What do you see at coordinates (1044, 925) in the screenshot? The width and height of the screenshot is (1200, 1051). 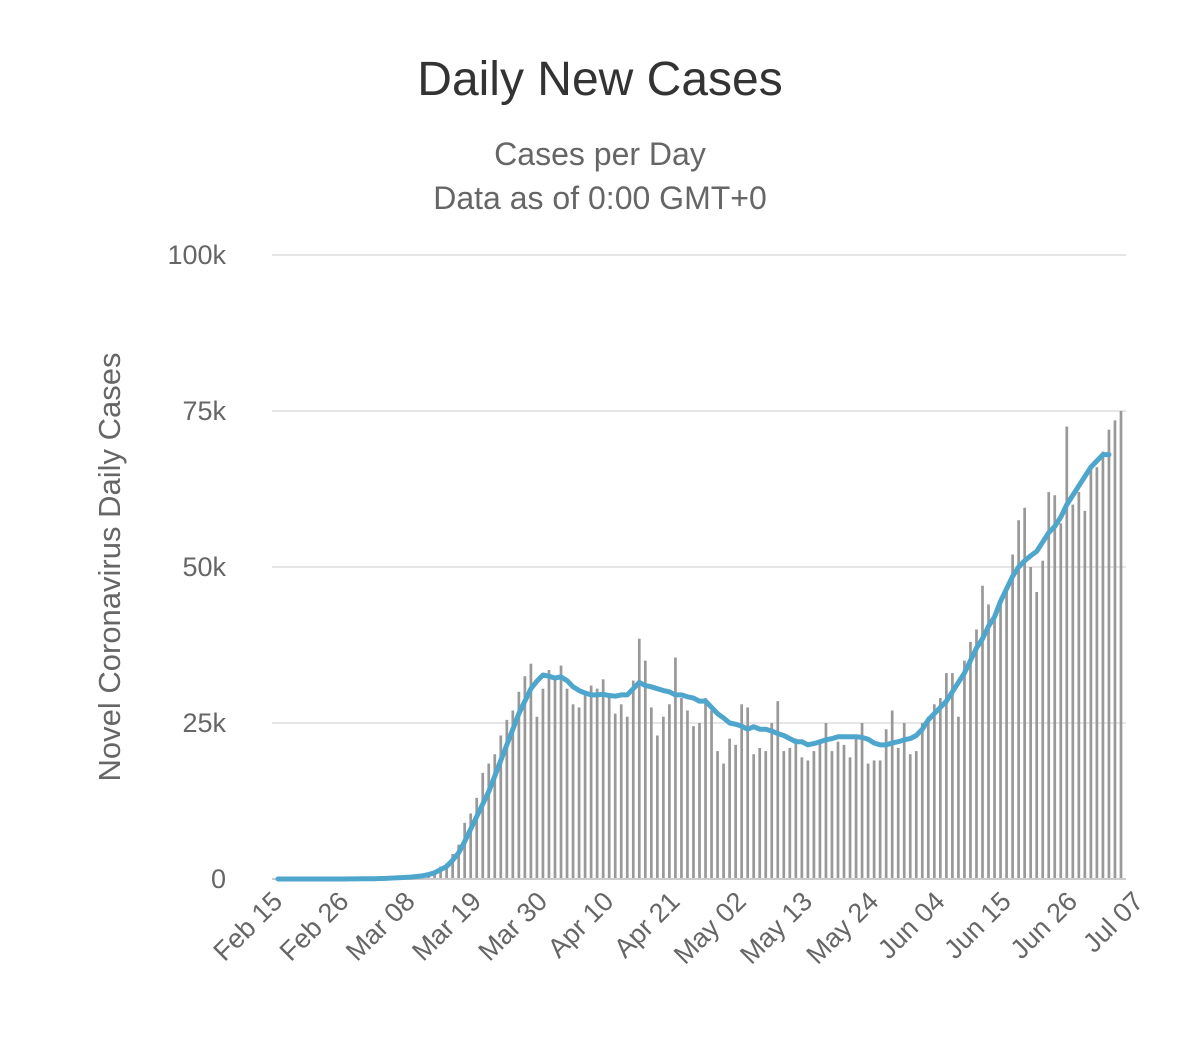 I see `x-tick-label: Jun 26` at bounding box center [1044, 925].